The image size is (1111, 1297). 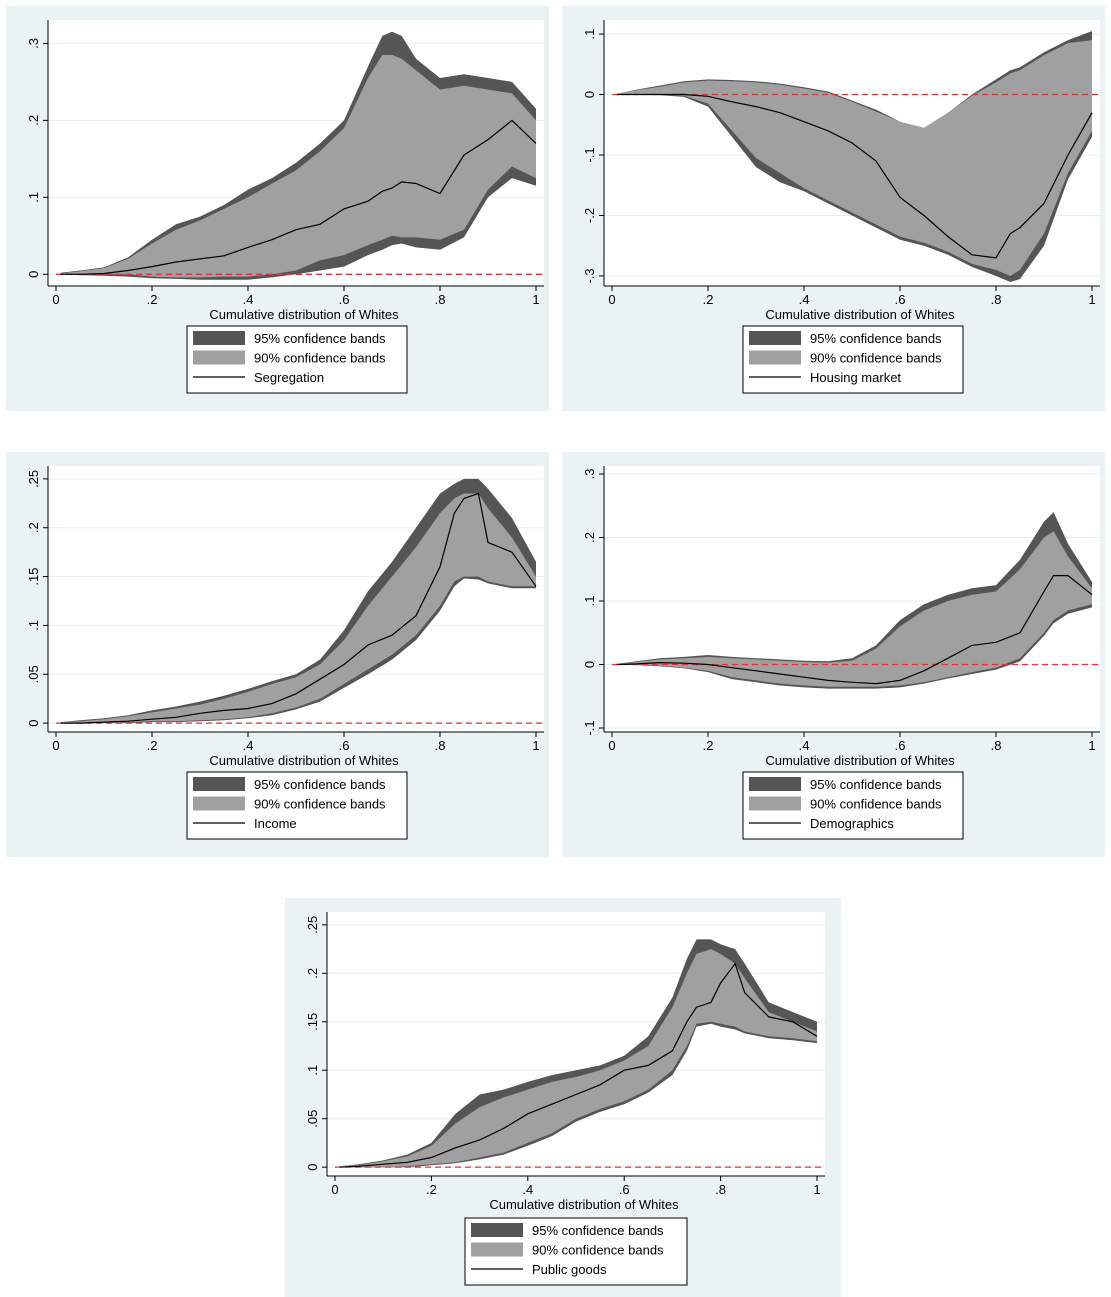 What do you see at coordinates (589, 215) in the screenshot?
I see `y-tick-label: -.2` at bounding box center [589, 215].